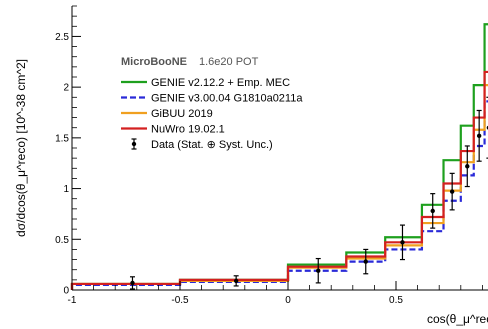 Image resolution: width=488 pixels, height=329 pixels. I want to click on legend-entry: NuWro 19.02.1, so click(173, 130).